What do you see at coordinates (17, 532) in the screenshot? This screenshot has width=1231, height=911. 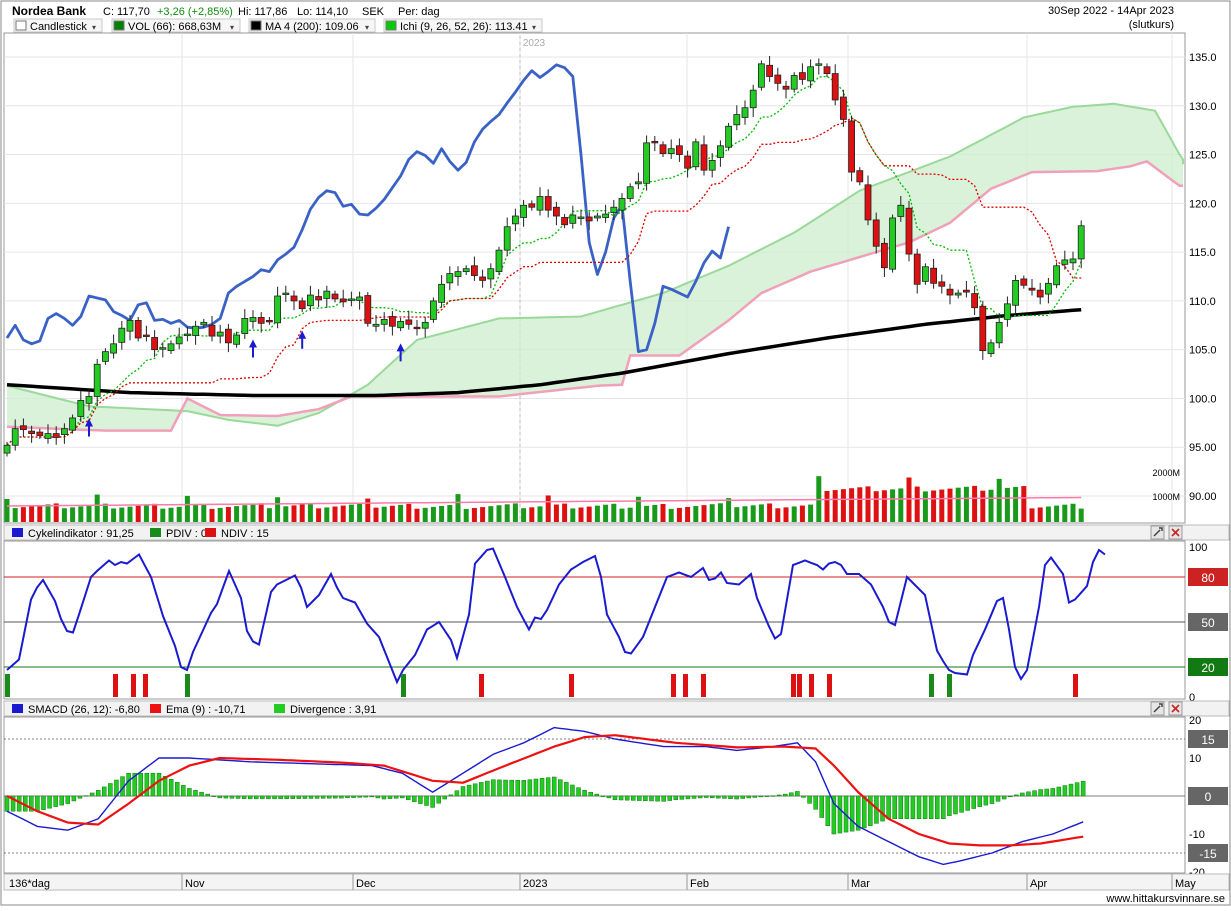 I see `series-swatch` at bounding box center [17, 532].